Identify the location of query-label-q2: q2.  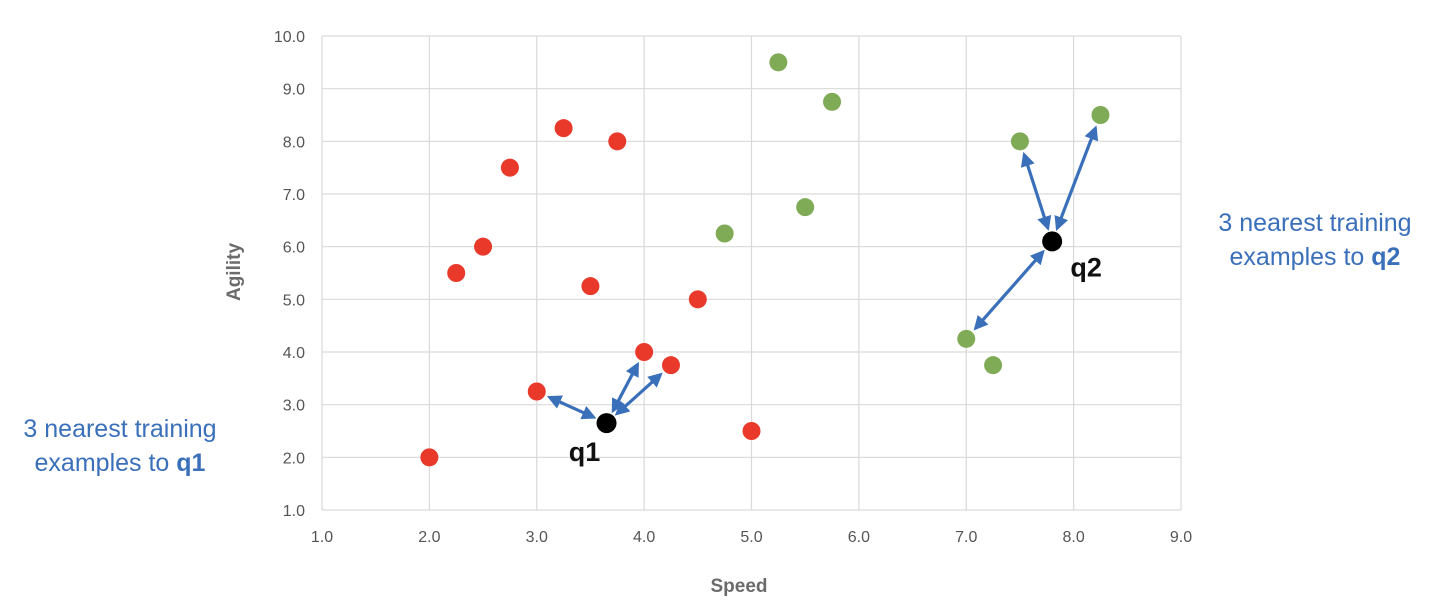
(1086, 267).